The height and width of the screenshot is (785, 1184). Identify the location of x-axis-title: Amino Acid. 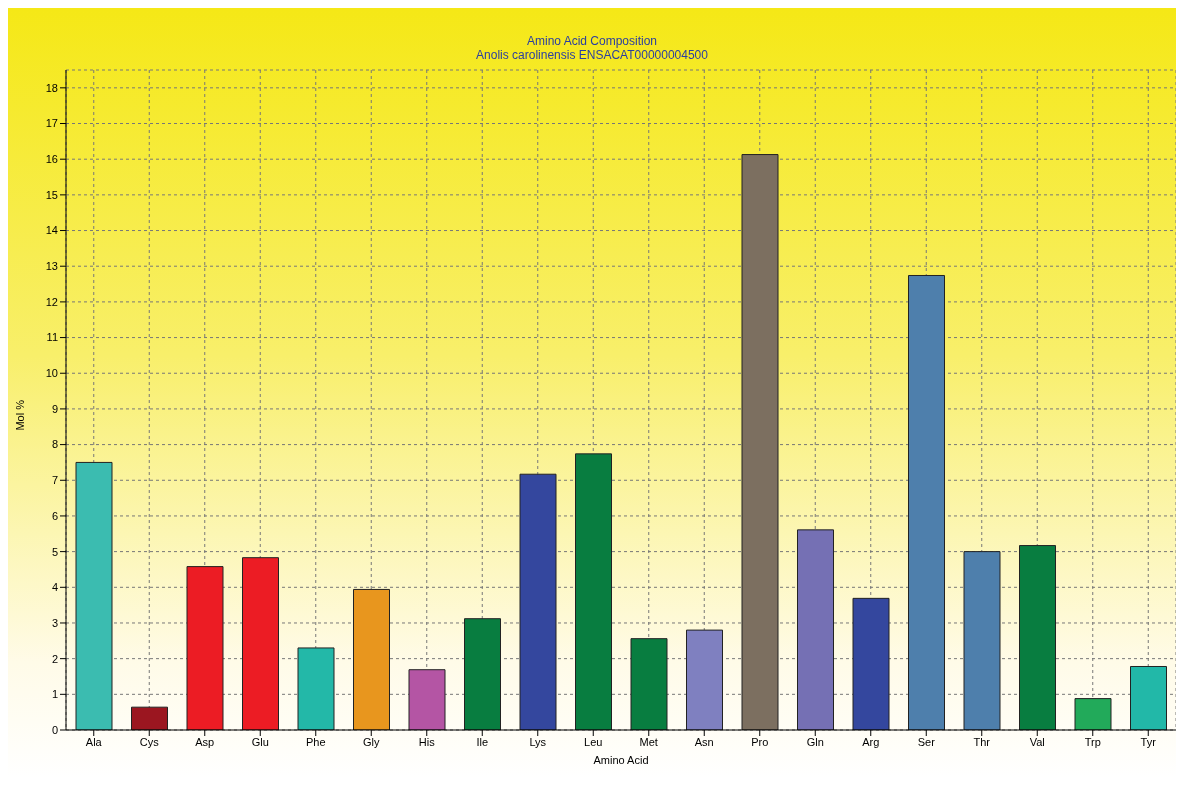
(621, 760).